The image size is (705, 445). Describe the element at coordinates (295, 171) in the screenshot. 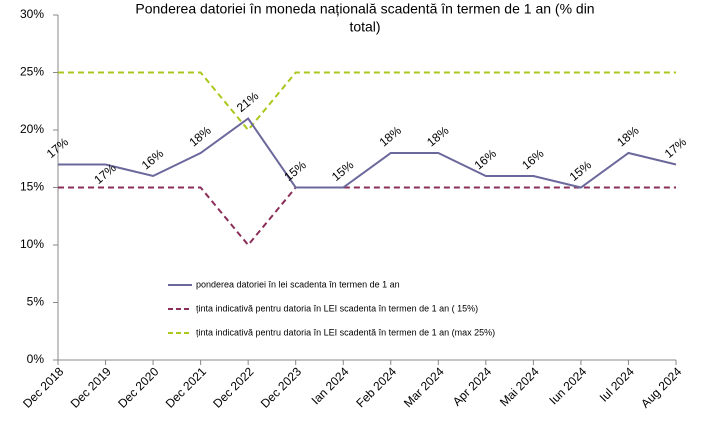

I see `data-label: 15%` at that location.